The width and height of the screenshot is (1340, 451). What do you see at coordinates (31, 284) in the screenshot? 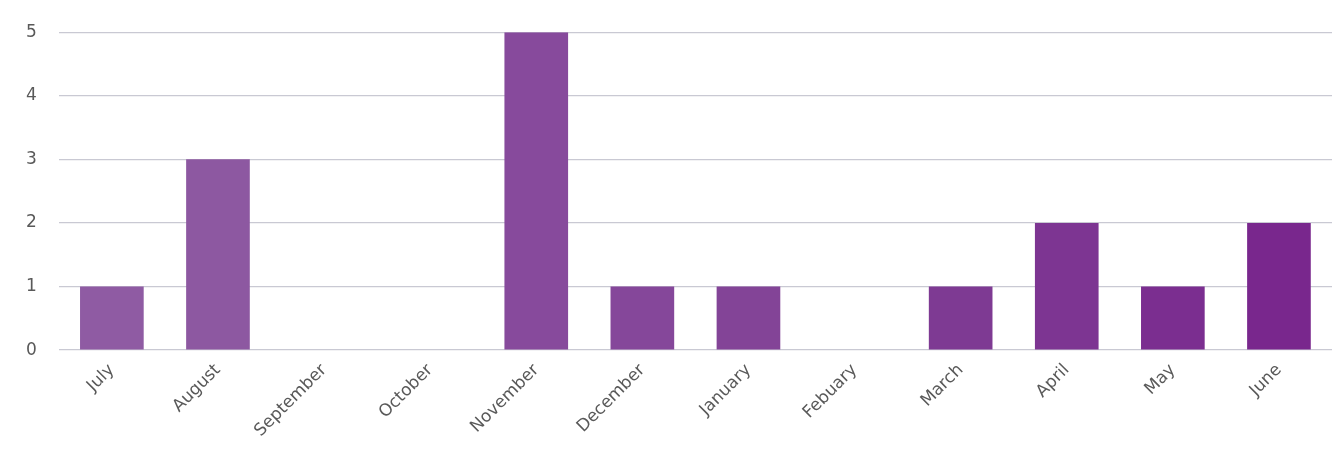
I see `y-tick-label: 1` at bounding box center [31, 284].